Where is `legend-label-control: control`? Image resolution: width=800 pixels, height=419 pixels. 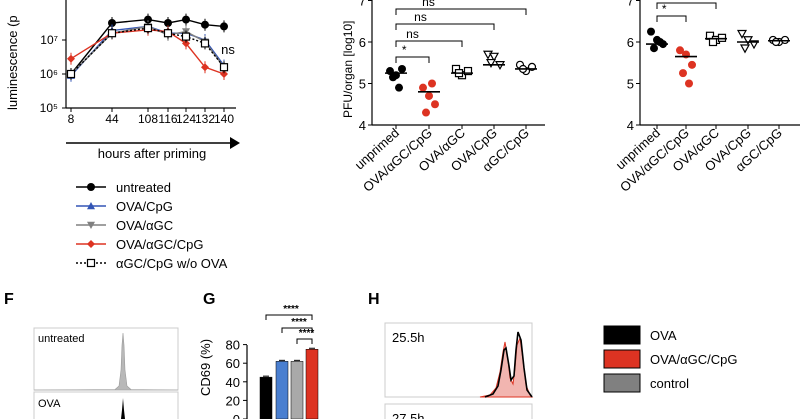
legend-label-control: control is located at coordinates (669, 383).